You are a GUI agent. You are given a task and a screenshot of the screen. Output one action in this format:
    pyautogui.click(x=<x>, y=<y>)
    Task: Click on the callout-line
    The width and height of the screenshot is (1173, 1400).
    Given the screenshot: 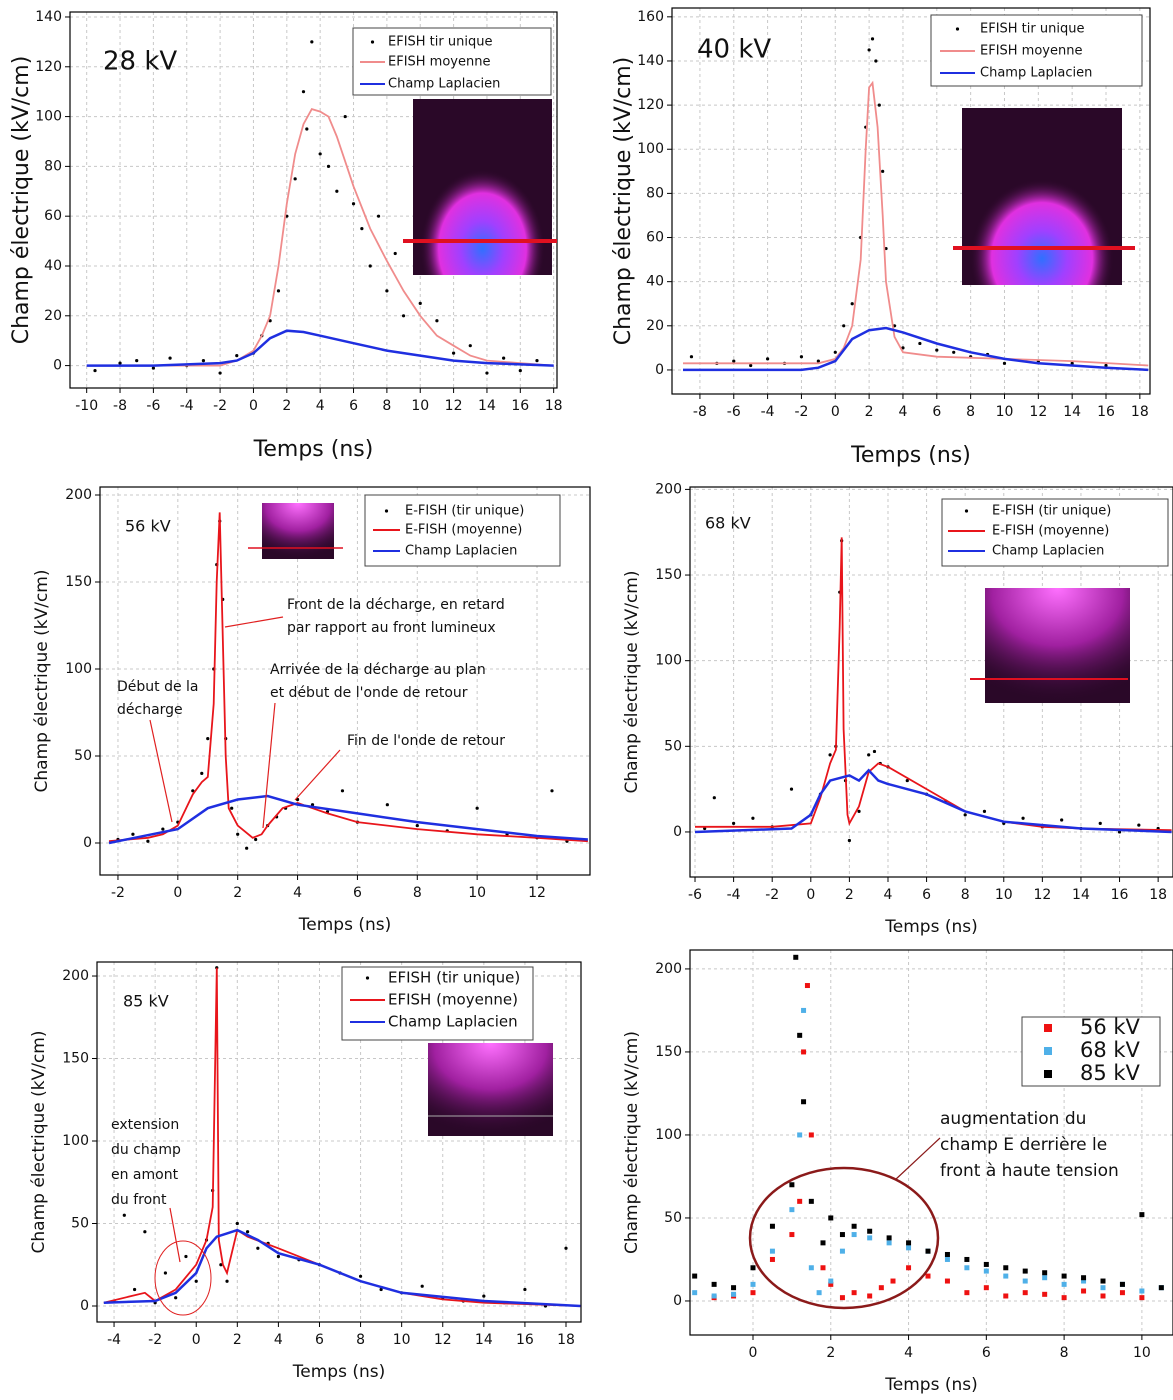 What is the action you would take?
    pyautogui.click(x=269, y=765)
    